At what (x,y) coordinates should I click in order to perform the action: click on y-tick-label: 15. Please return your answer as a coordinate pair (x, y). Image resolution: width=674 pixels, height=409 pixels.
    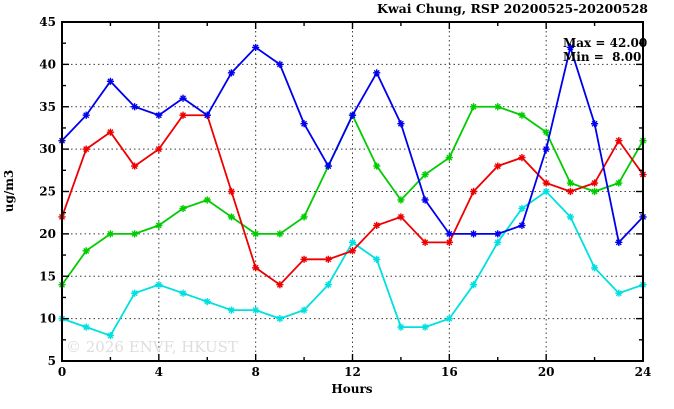
    Looking at the image, I should click on (47, 276).